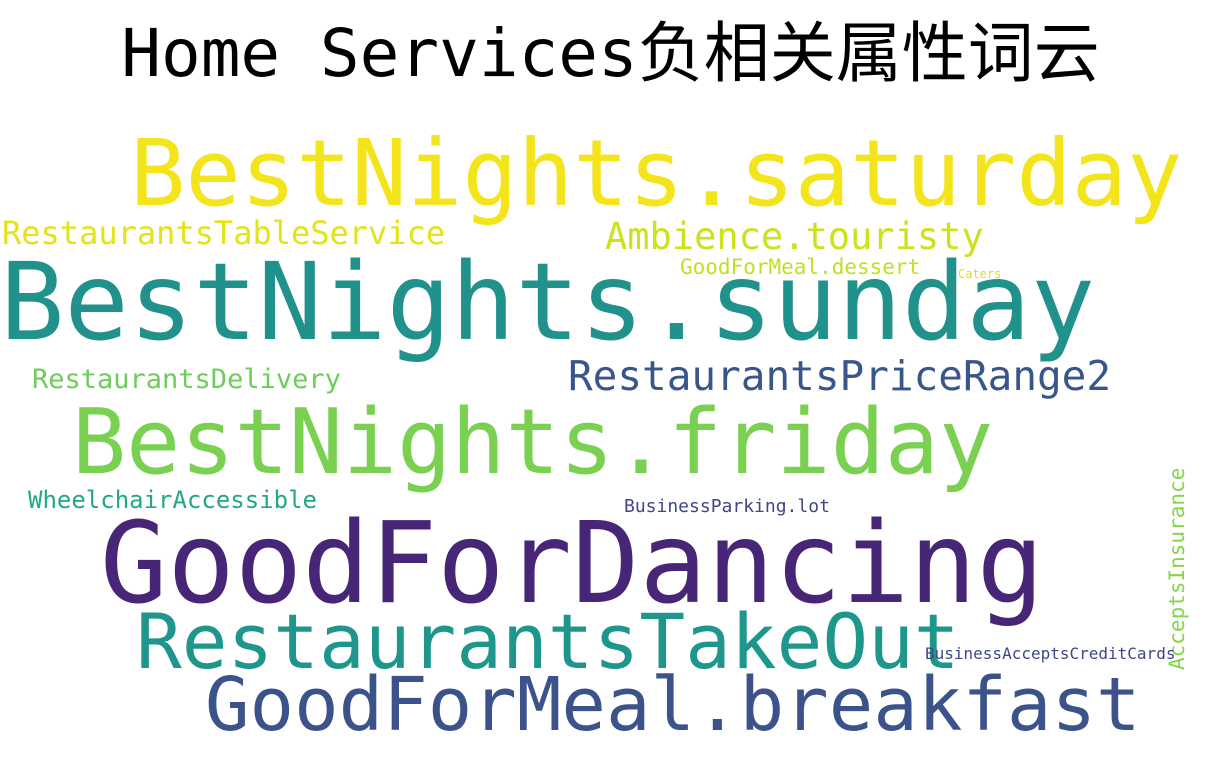  Describe the element at coordinates (548, 303) in the screenshot. I see `word-bestnights-sunday: BestNights.sunday` at that location.